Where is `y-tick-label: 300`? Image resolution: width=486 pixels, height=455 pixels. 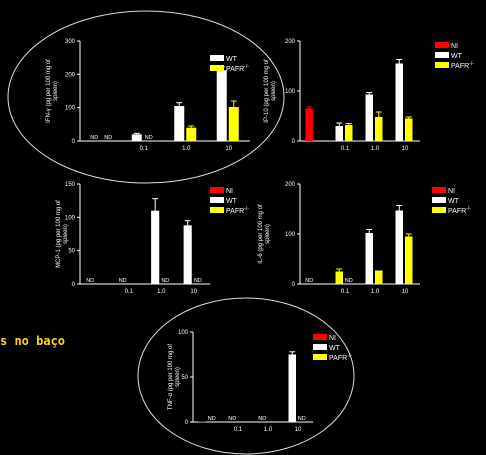
y-tick-label: 300 is located at coordinates (70, 42).